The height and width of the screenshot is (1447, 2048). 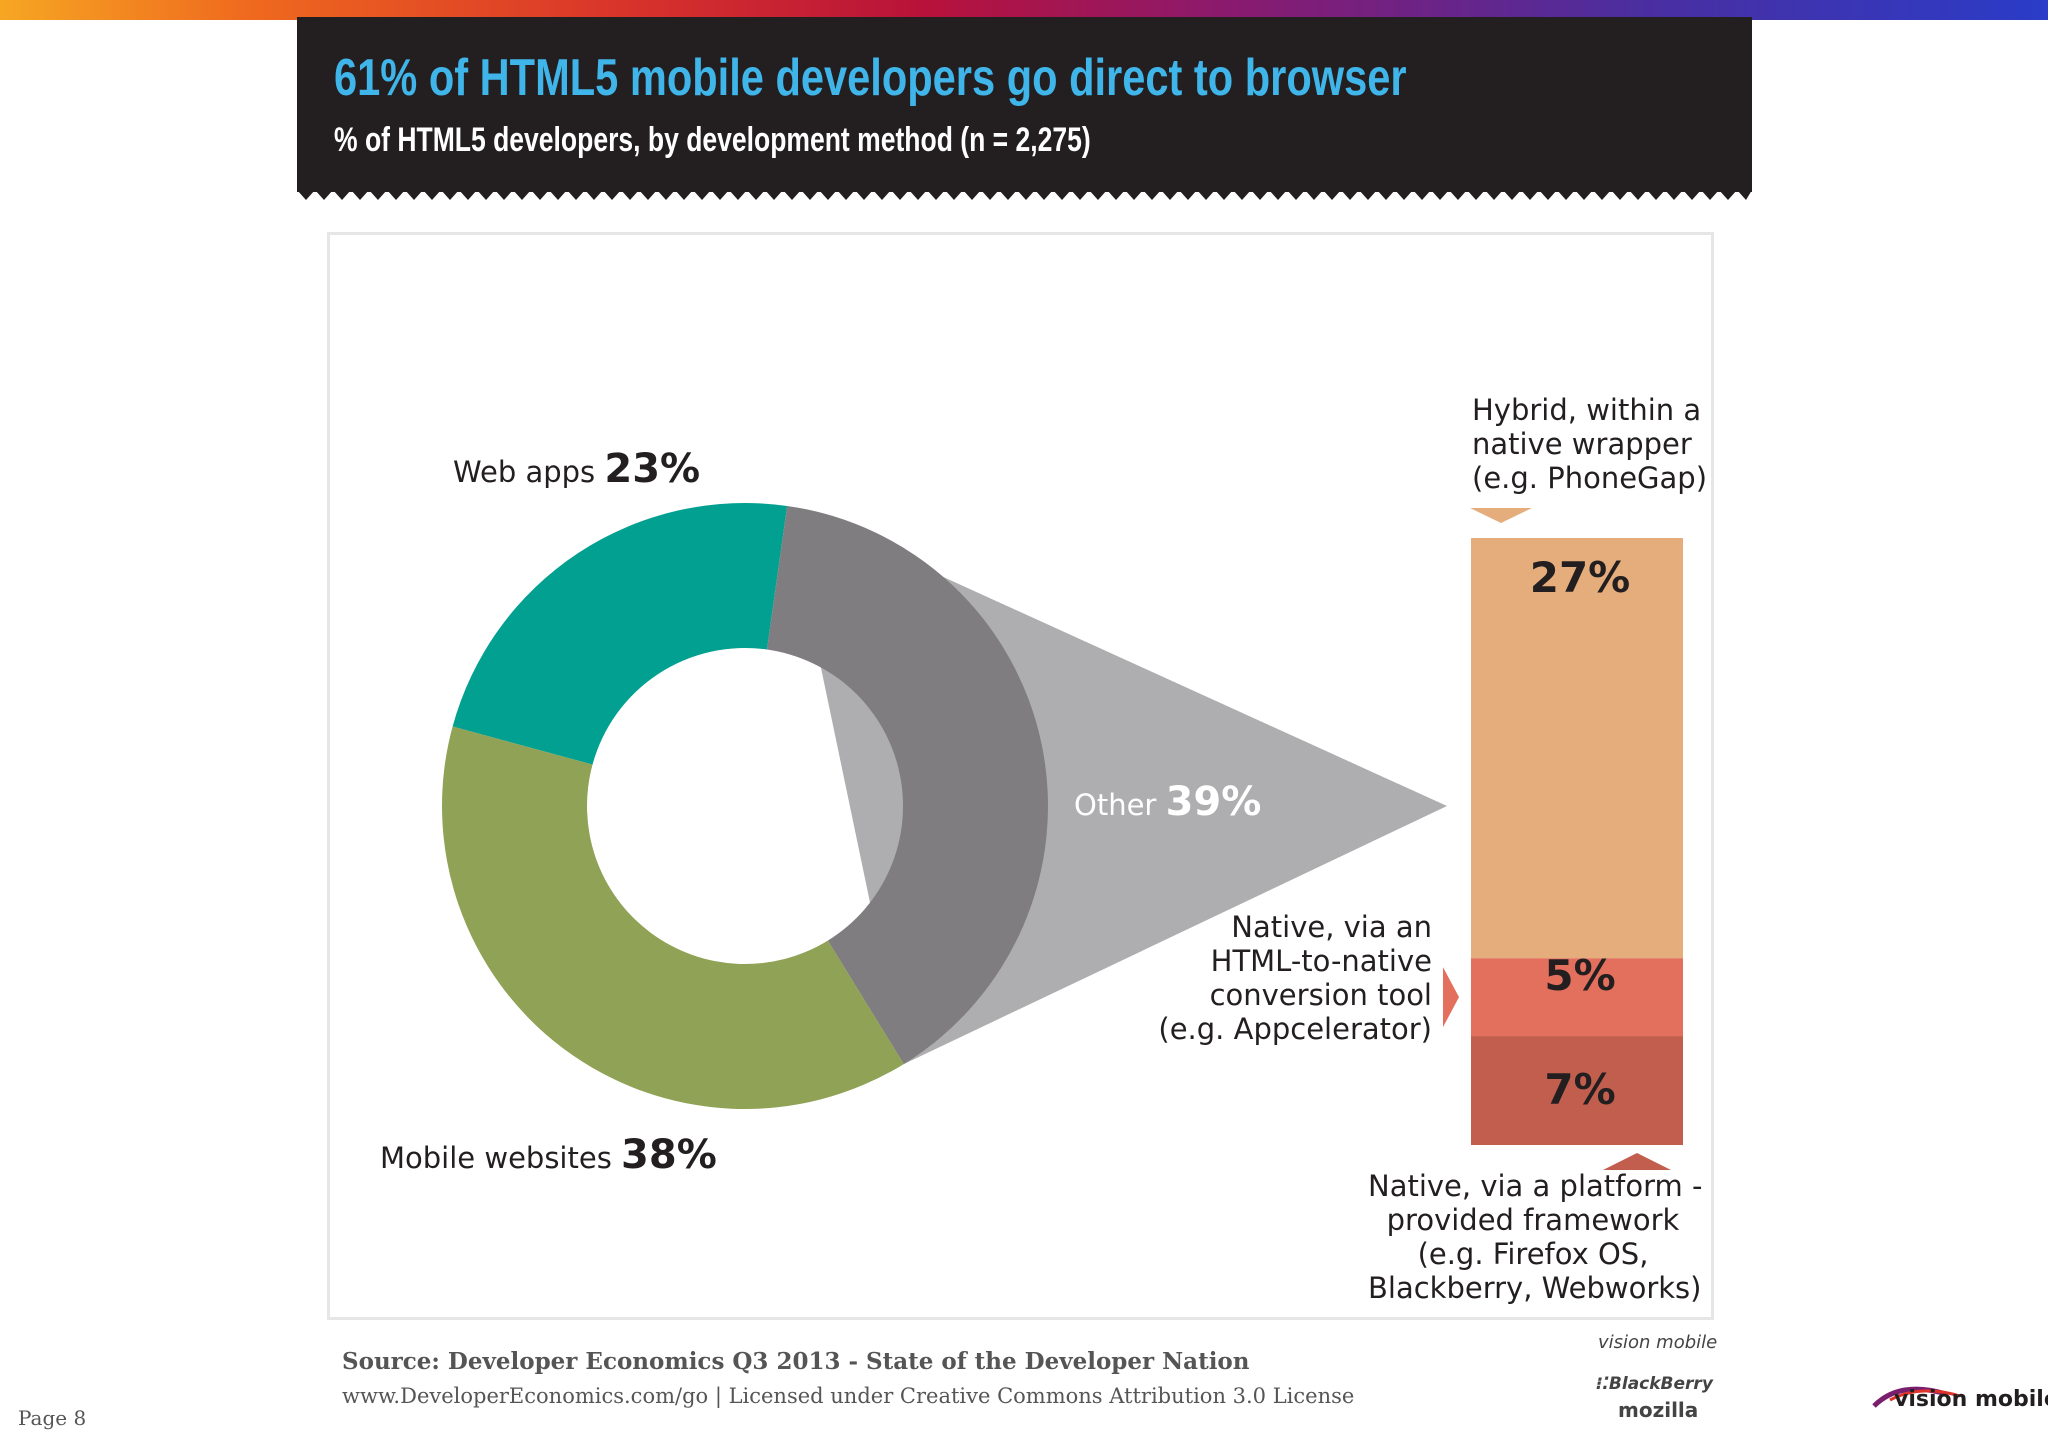 What do you see at coordinates (673, 917) in the screenshot?
I see `pie-slice-mobile-websites` at bounding box center [673, 917].